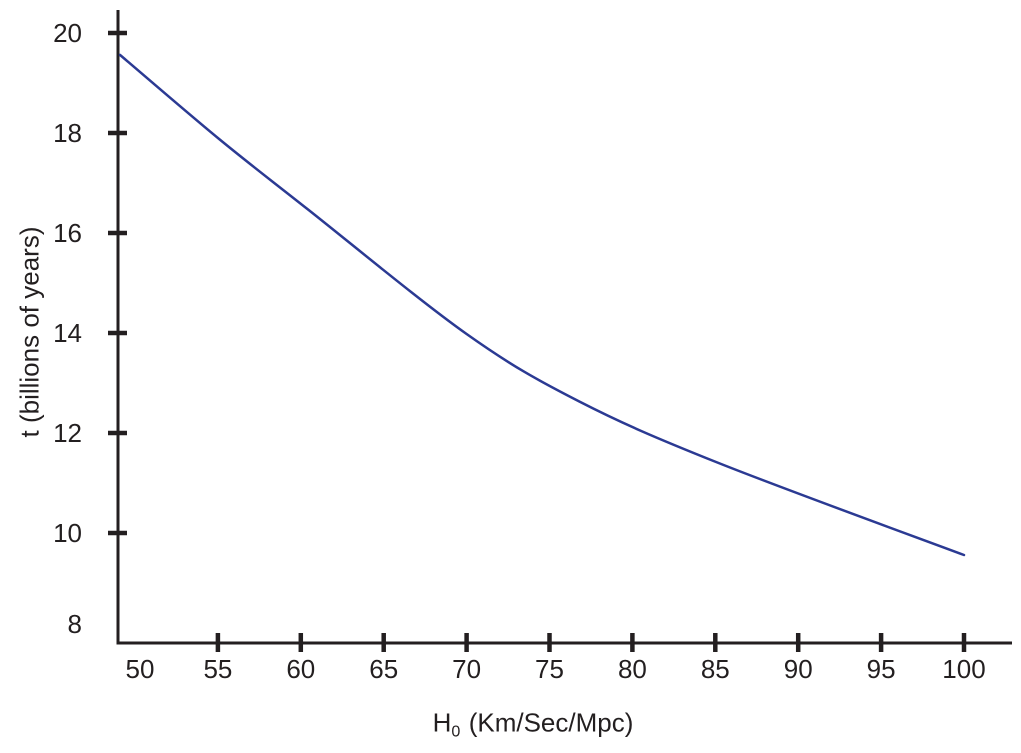  What do you see at coordinates (67, 533) in the screenshot?
I see `y-tick-label: 10` at bounding box center [67, 533].